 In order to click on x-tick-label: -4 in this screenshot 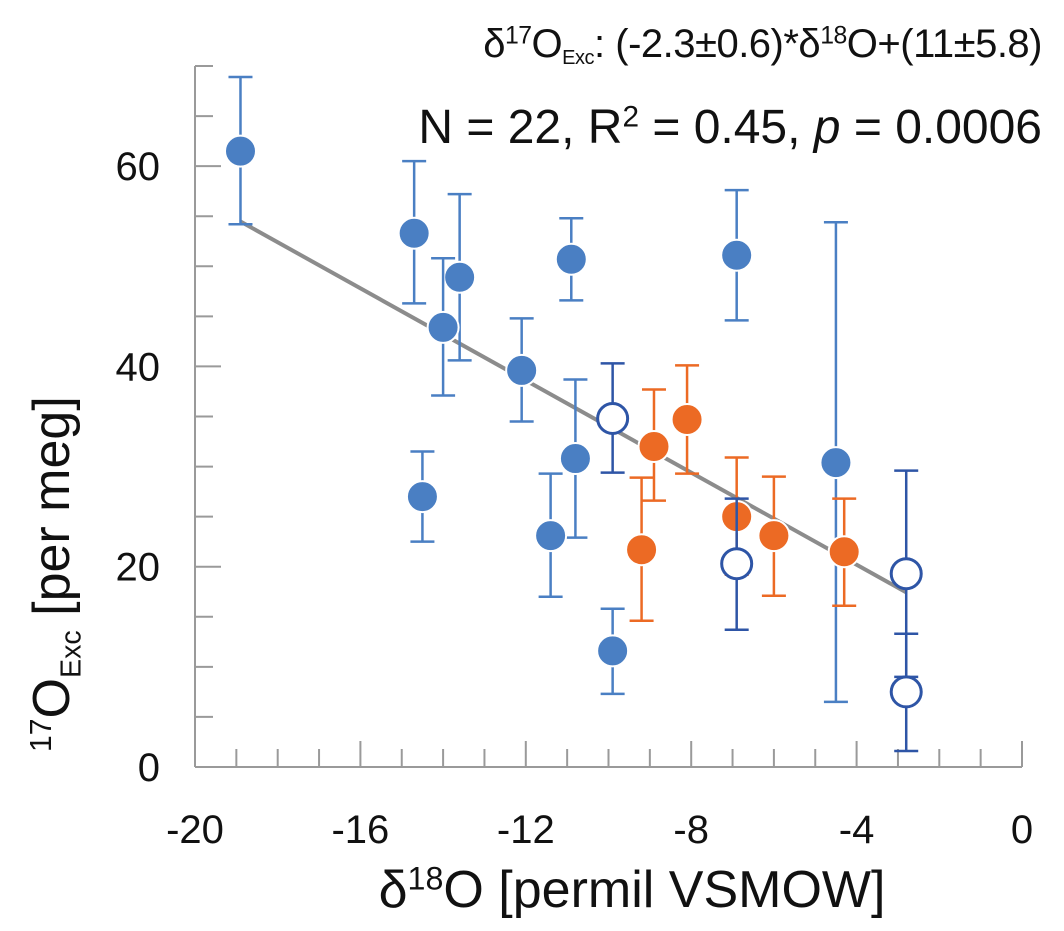, I will do `click(857, 830)`.